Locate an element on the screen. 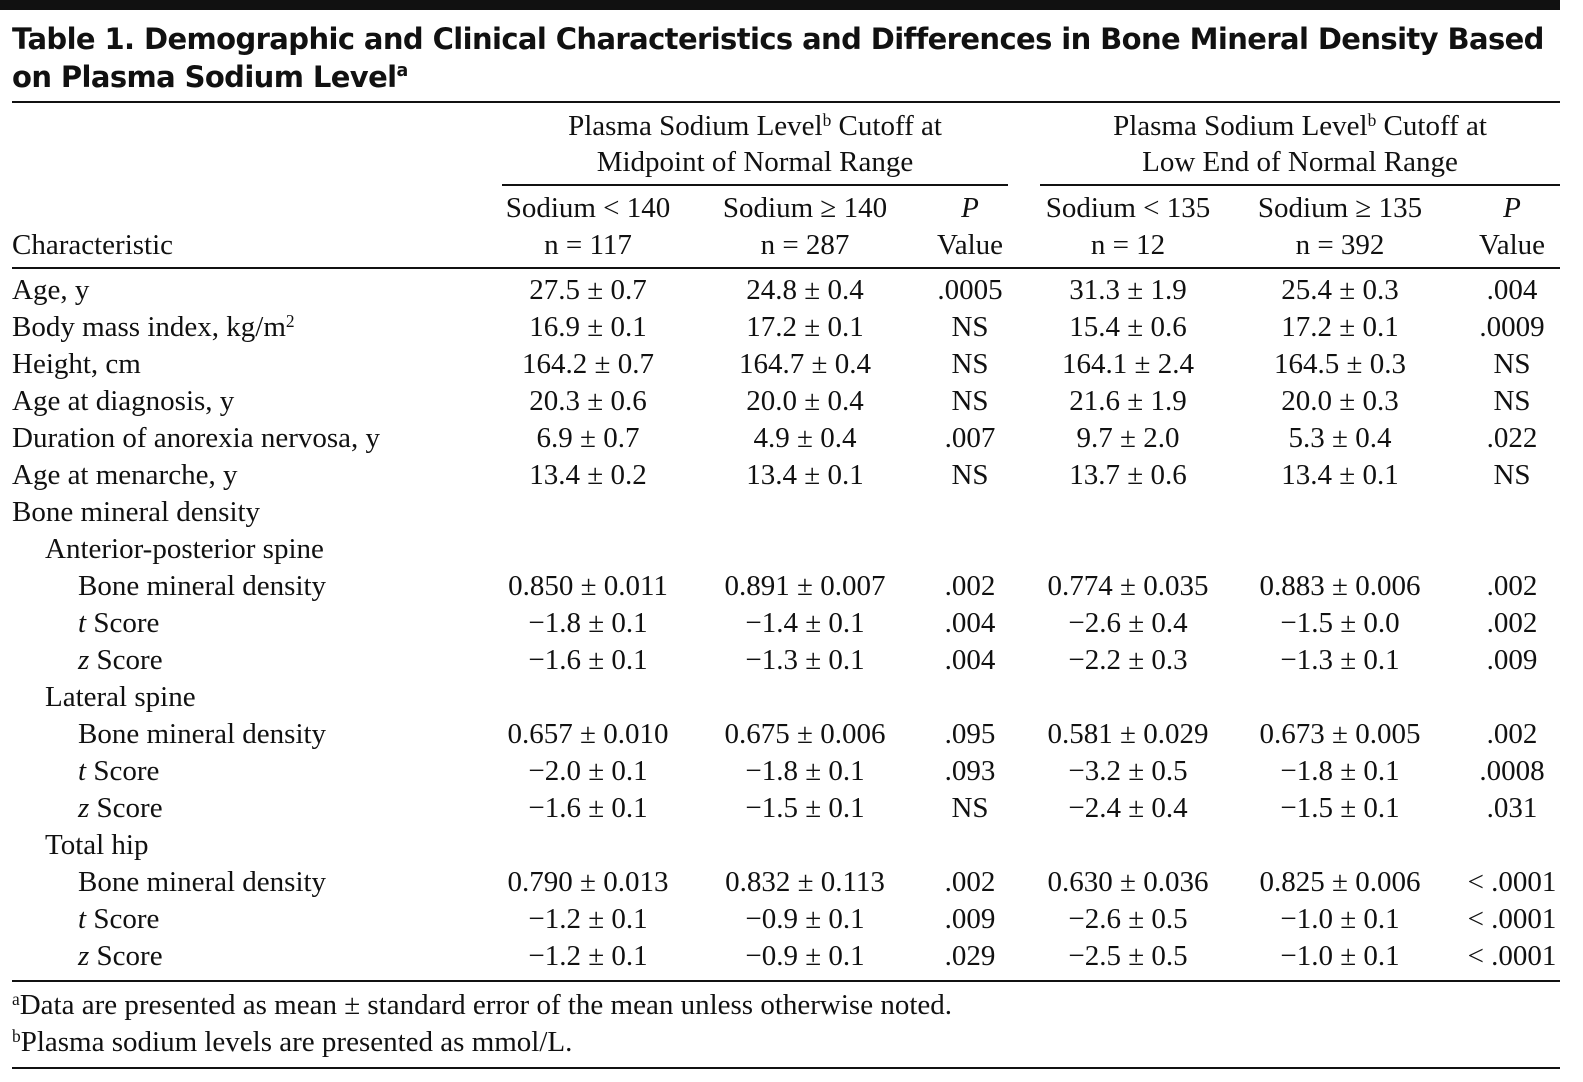  cell: .009 is located at coordinates (1512, 660).